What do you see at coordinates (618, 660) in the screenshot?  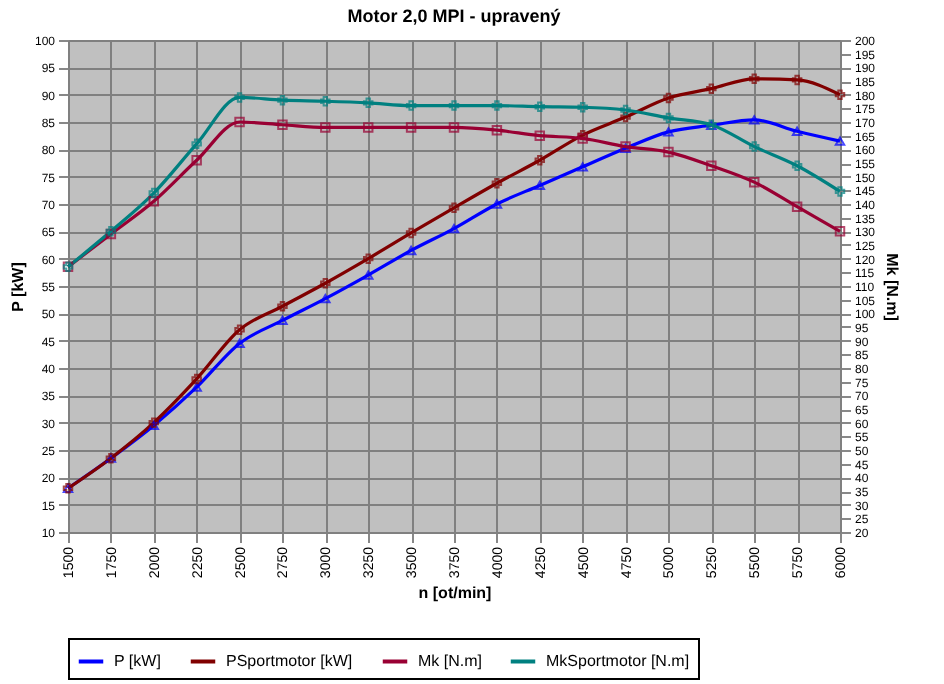 I see `legend-label: MkSportmotor [N.m]` at bounding box center [618, 660].